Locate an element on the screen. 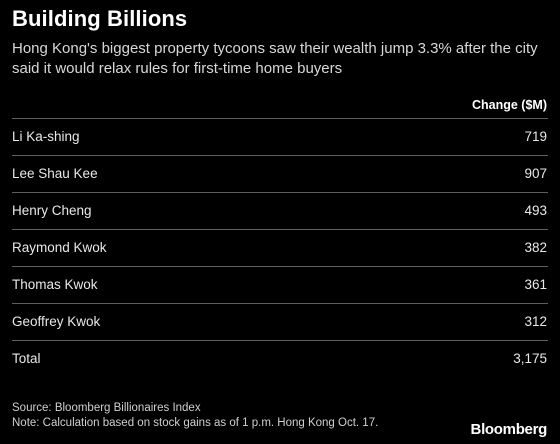 The height and width of the screenshot is (444, 560). table-row: Li Ka-shing 719 is located at coordinates (280, 137).